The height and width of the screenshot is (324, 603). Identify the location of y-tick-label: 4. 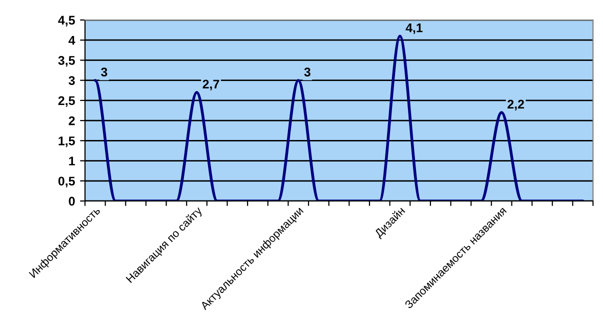
(72, 40).